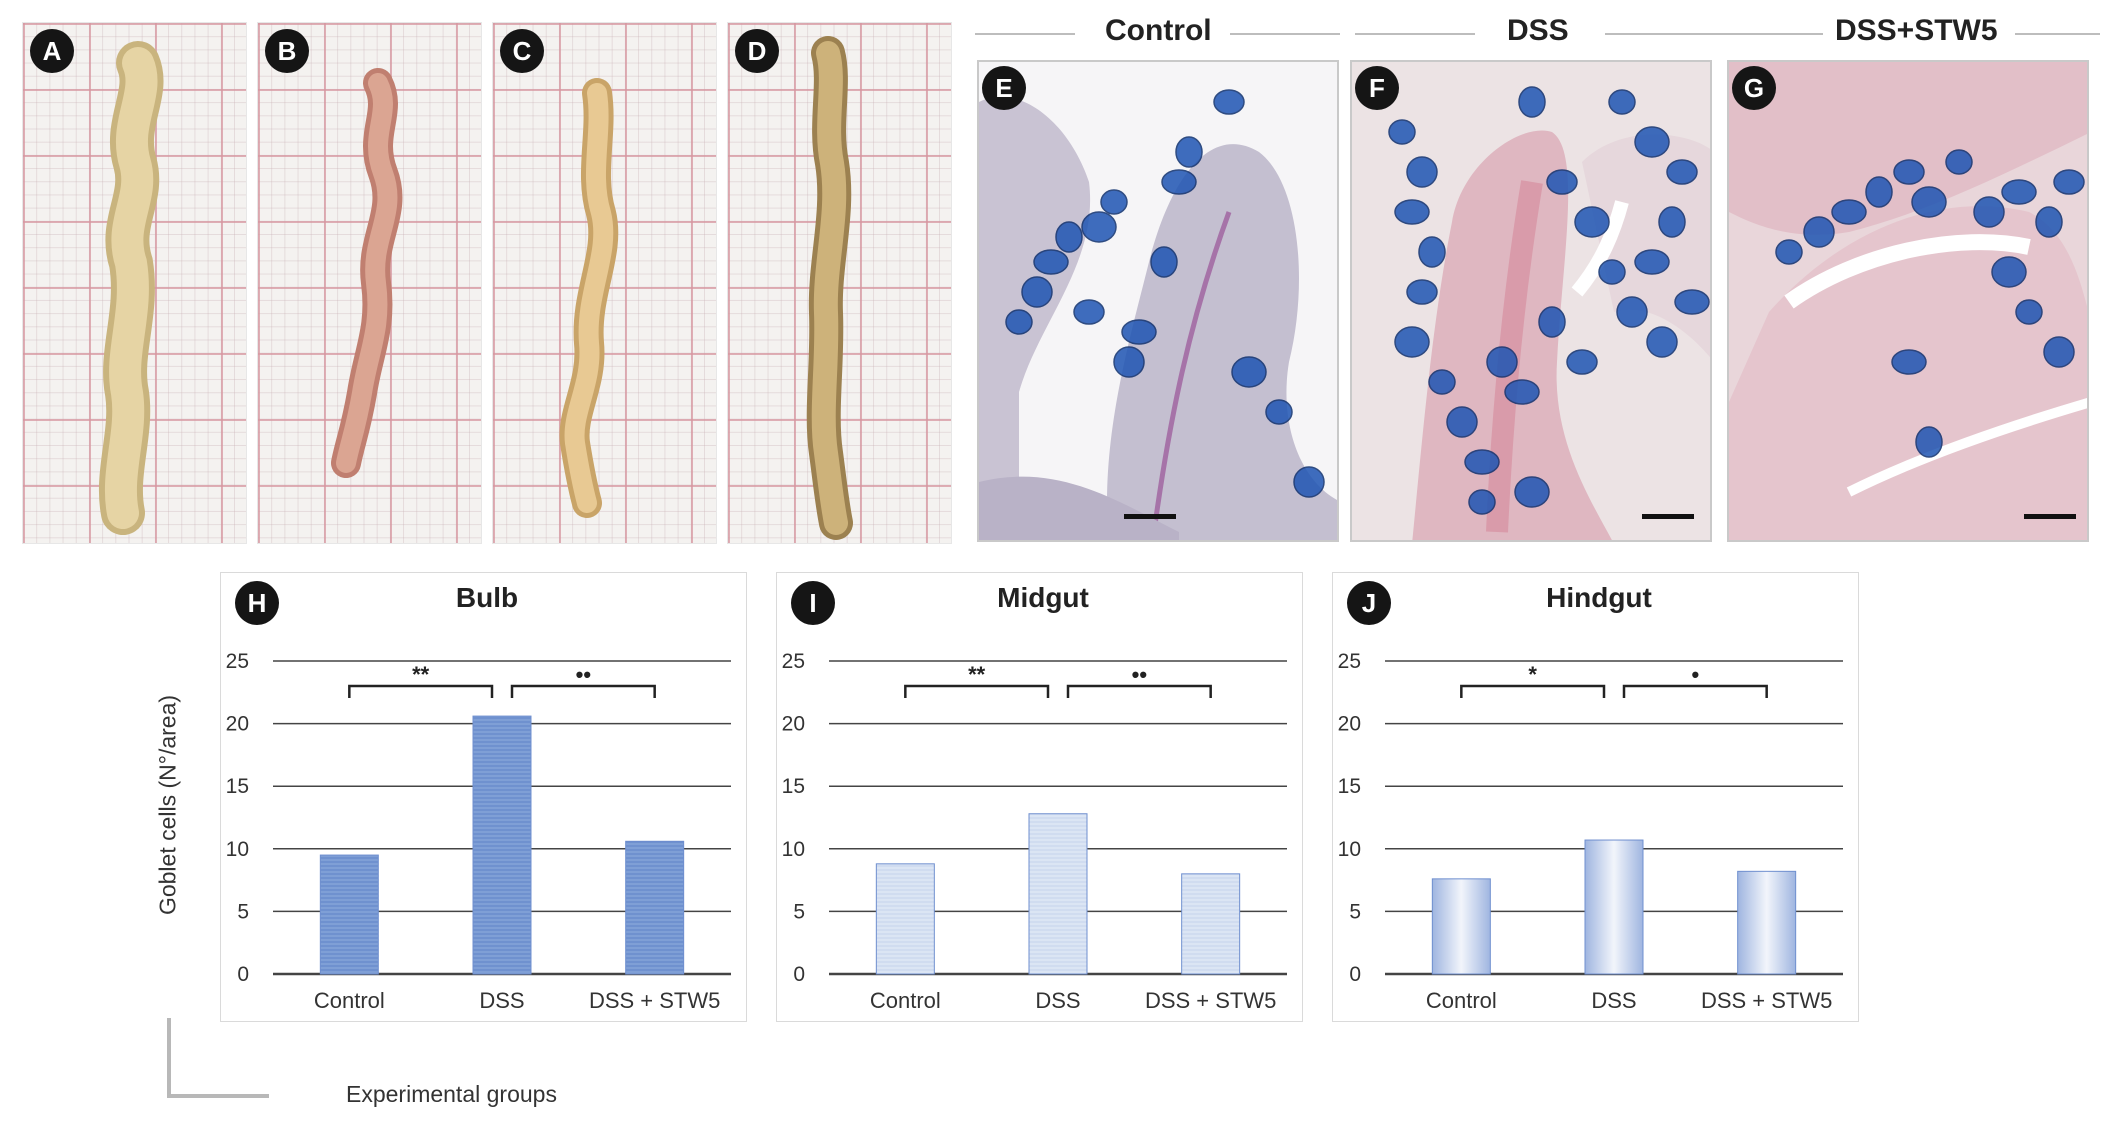 The height and width of the screenshot is (1128, 2112). Describe the element at coordinates (1415, 34) in the screenshot. I see `header-rule-dss-left` at that location.